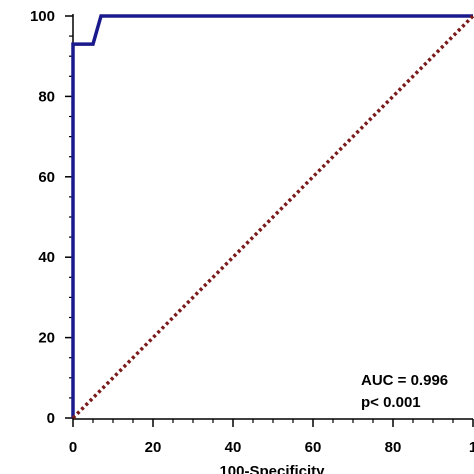  What do you see at coordinates (471, 447) in the screenshot?
I see `x-tick-label: 1` at bounding box center [471, 447].